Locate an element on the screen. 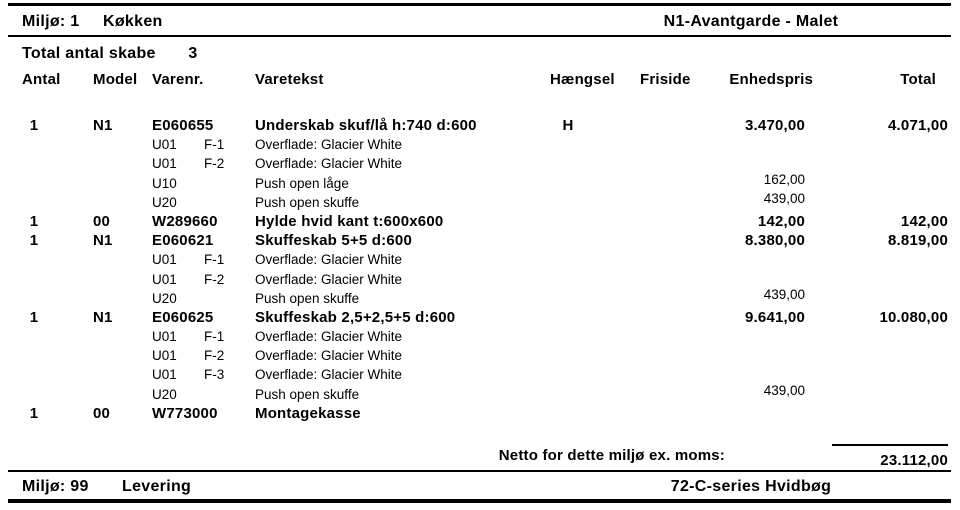 Image resolution: width=960 pixels, height=510 pixels. cabinet-count-label: Total antal skabe is located at coordinates (89, 53).